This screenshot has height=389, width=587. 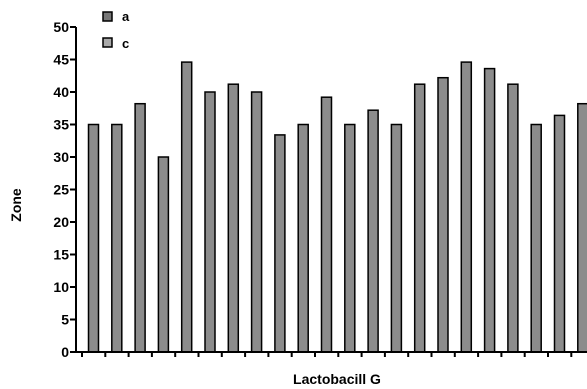 I want to click on y-tick-label-35: 35, so click(x=61, y=125).